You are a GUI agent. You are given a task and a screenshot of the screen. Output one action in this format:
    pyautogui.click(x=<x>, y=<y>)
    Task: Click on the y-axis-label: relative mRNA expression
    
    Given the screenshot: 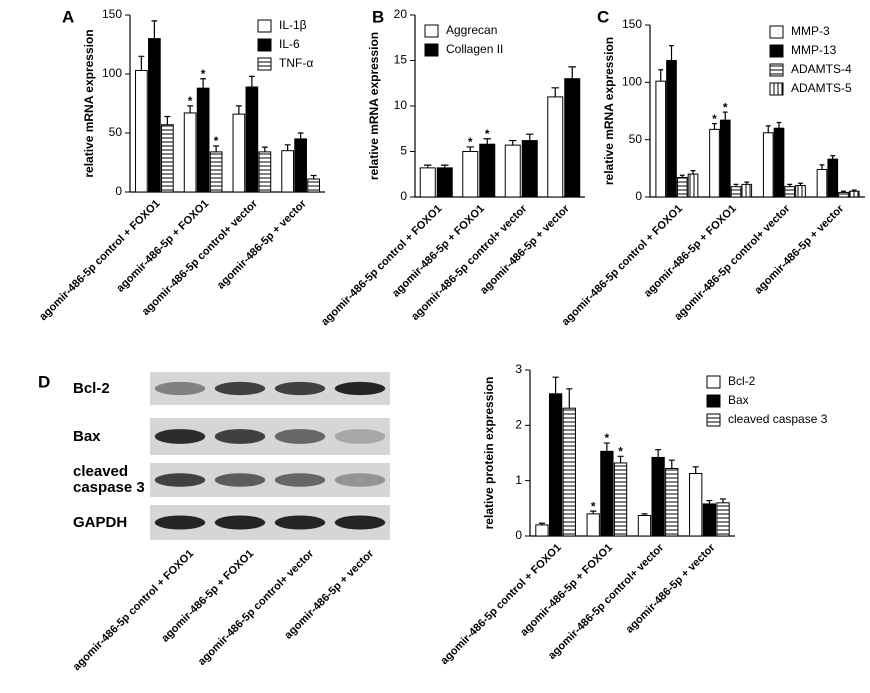 What is the action you would take?
    pyautogui.click(x=374, y=106)
    